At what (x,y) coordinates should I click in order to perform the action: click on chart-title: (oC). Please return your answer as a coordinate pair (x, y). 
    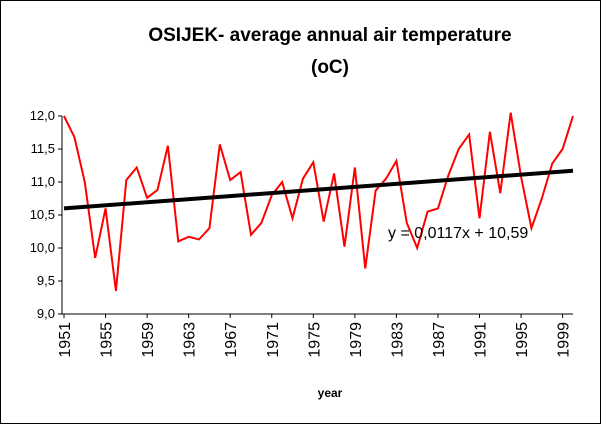
    Looking at the image, I should click on (330, 67).